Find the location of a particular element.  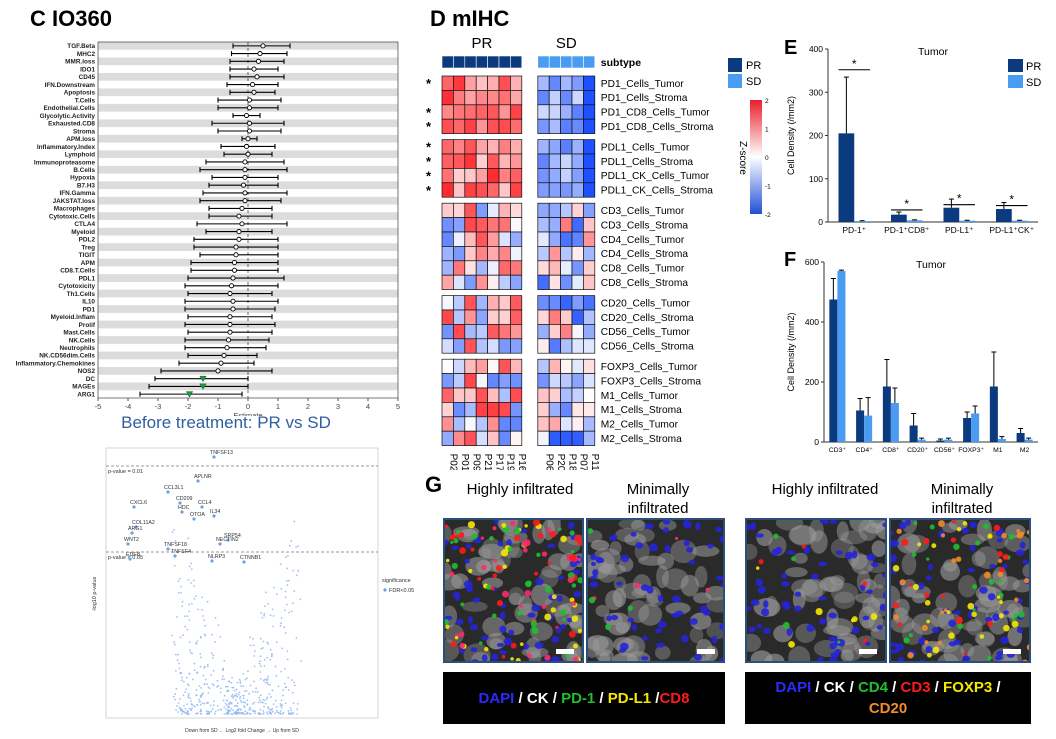

heatmap-row-label: CD20_Cells_Stroma is located at coordinates (647, 318).